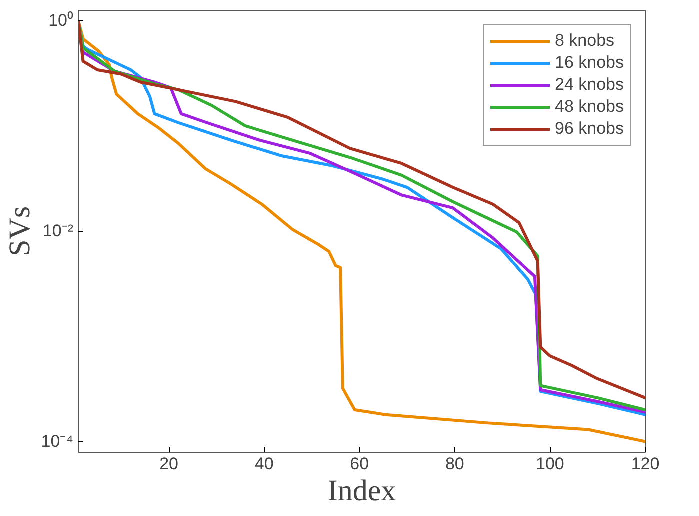  I want to click on x-tick-label: 20, so click(169, 464).